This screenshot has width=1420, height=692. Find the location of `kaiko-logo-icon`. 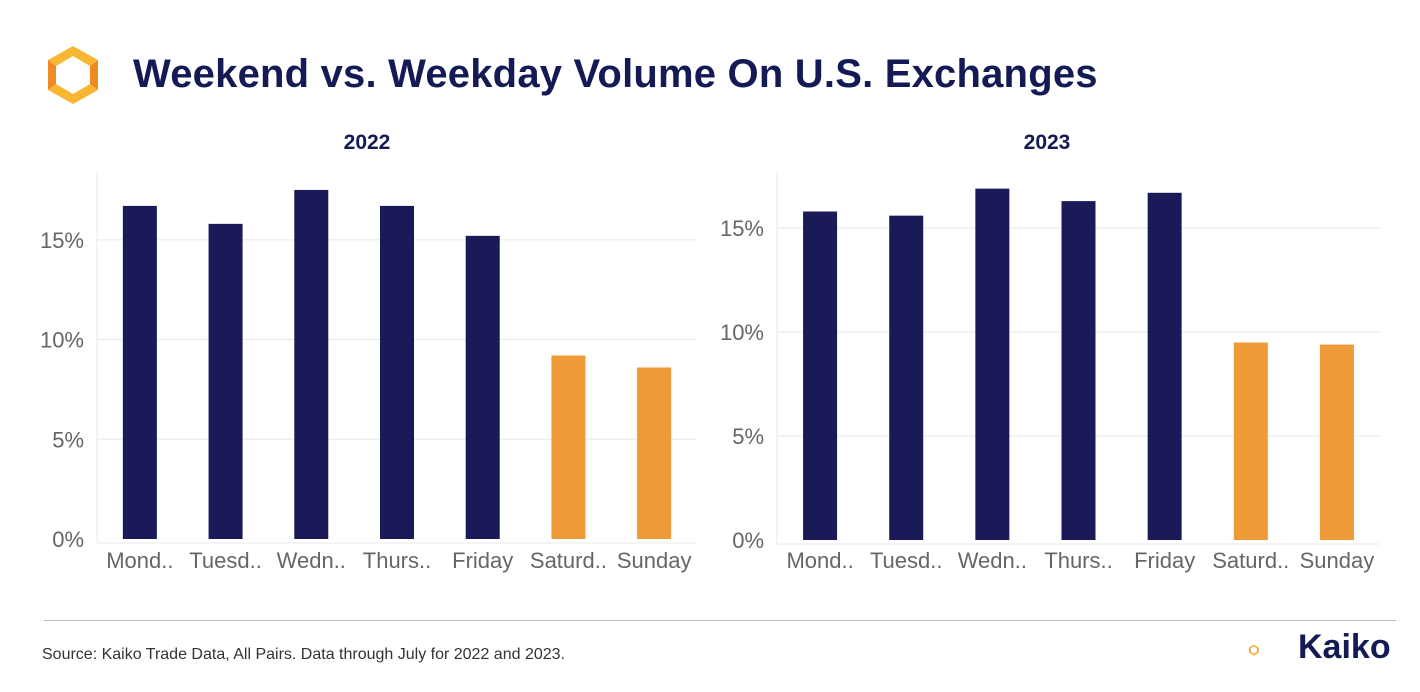

kaiko-logo-icon is located at coordinates (73, 75).